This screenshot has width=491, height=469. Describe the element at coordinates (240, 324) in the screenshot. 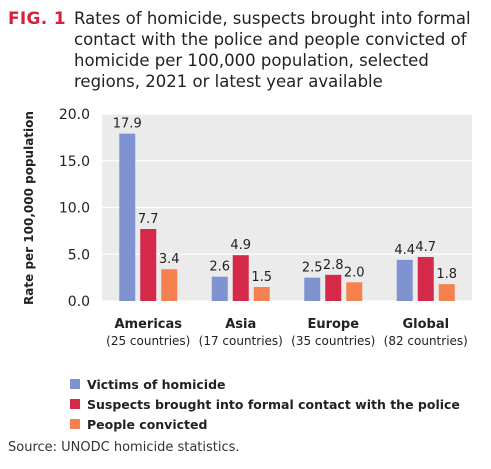

I see `category-label: Asia` at that location.